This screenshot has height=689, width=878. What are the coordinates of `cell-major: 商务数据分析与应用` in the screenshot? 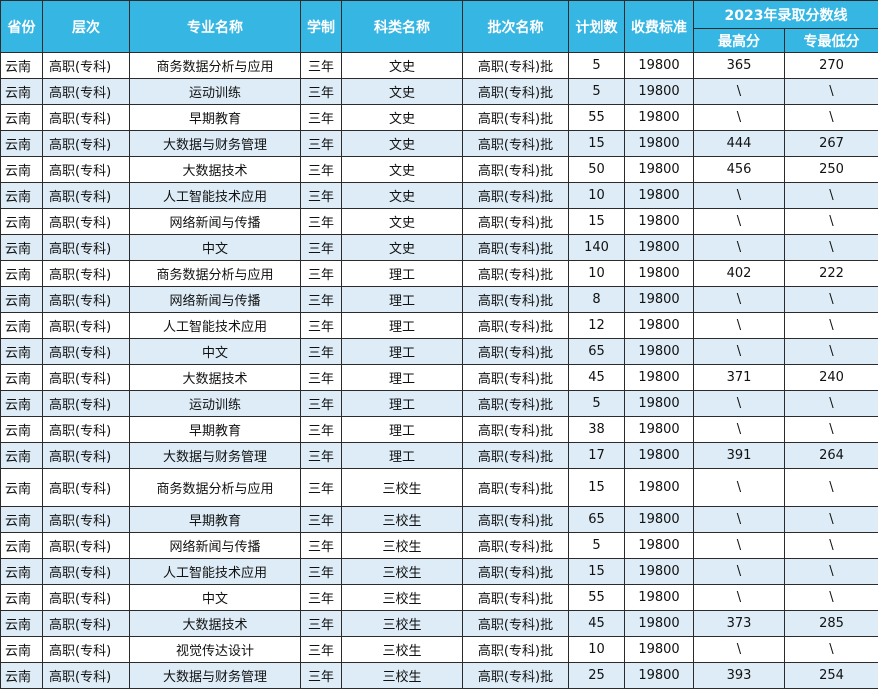 It's located at (215, 274).